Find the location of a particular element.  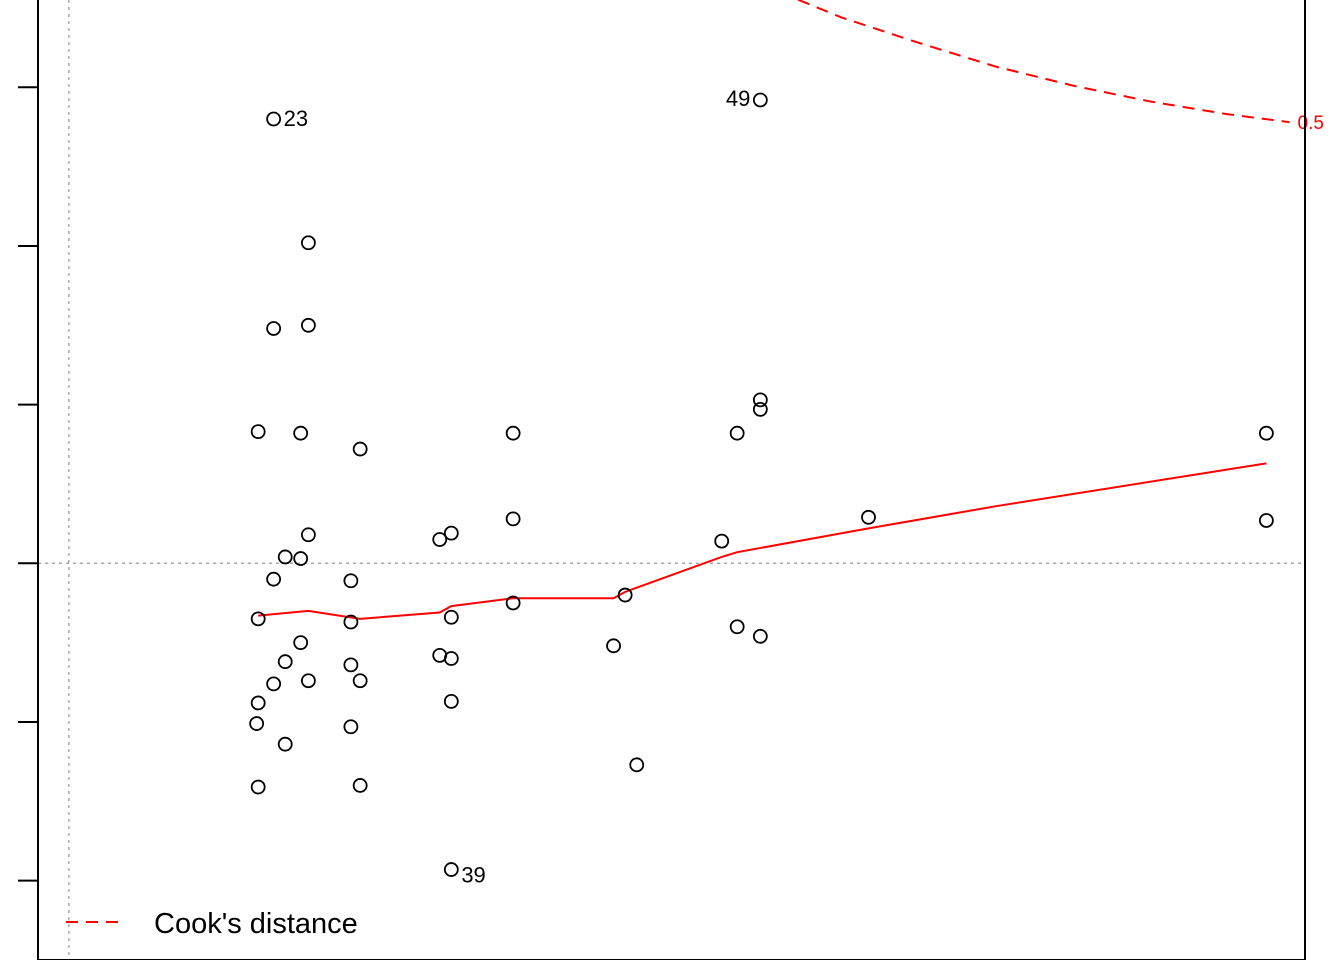

point-label: 39 is located at coordinates (473, 875).